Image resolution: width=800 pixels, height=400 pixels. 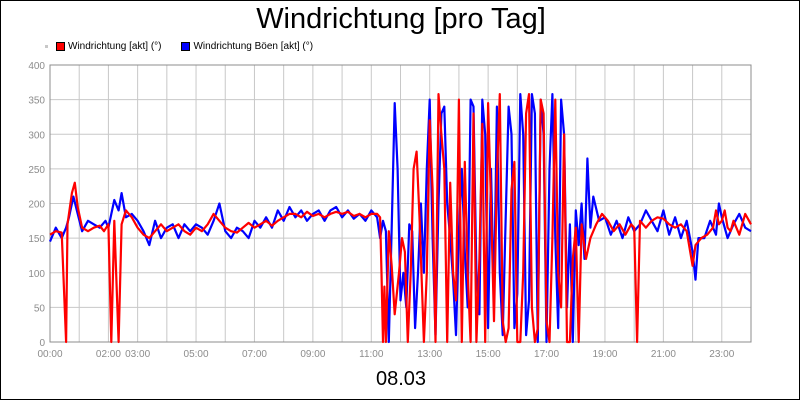 I want to click on legend-item-windrichtung: Windrichtung [akt] (°), so click(x=108, y=46).